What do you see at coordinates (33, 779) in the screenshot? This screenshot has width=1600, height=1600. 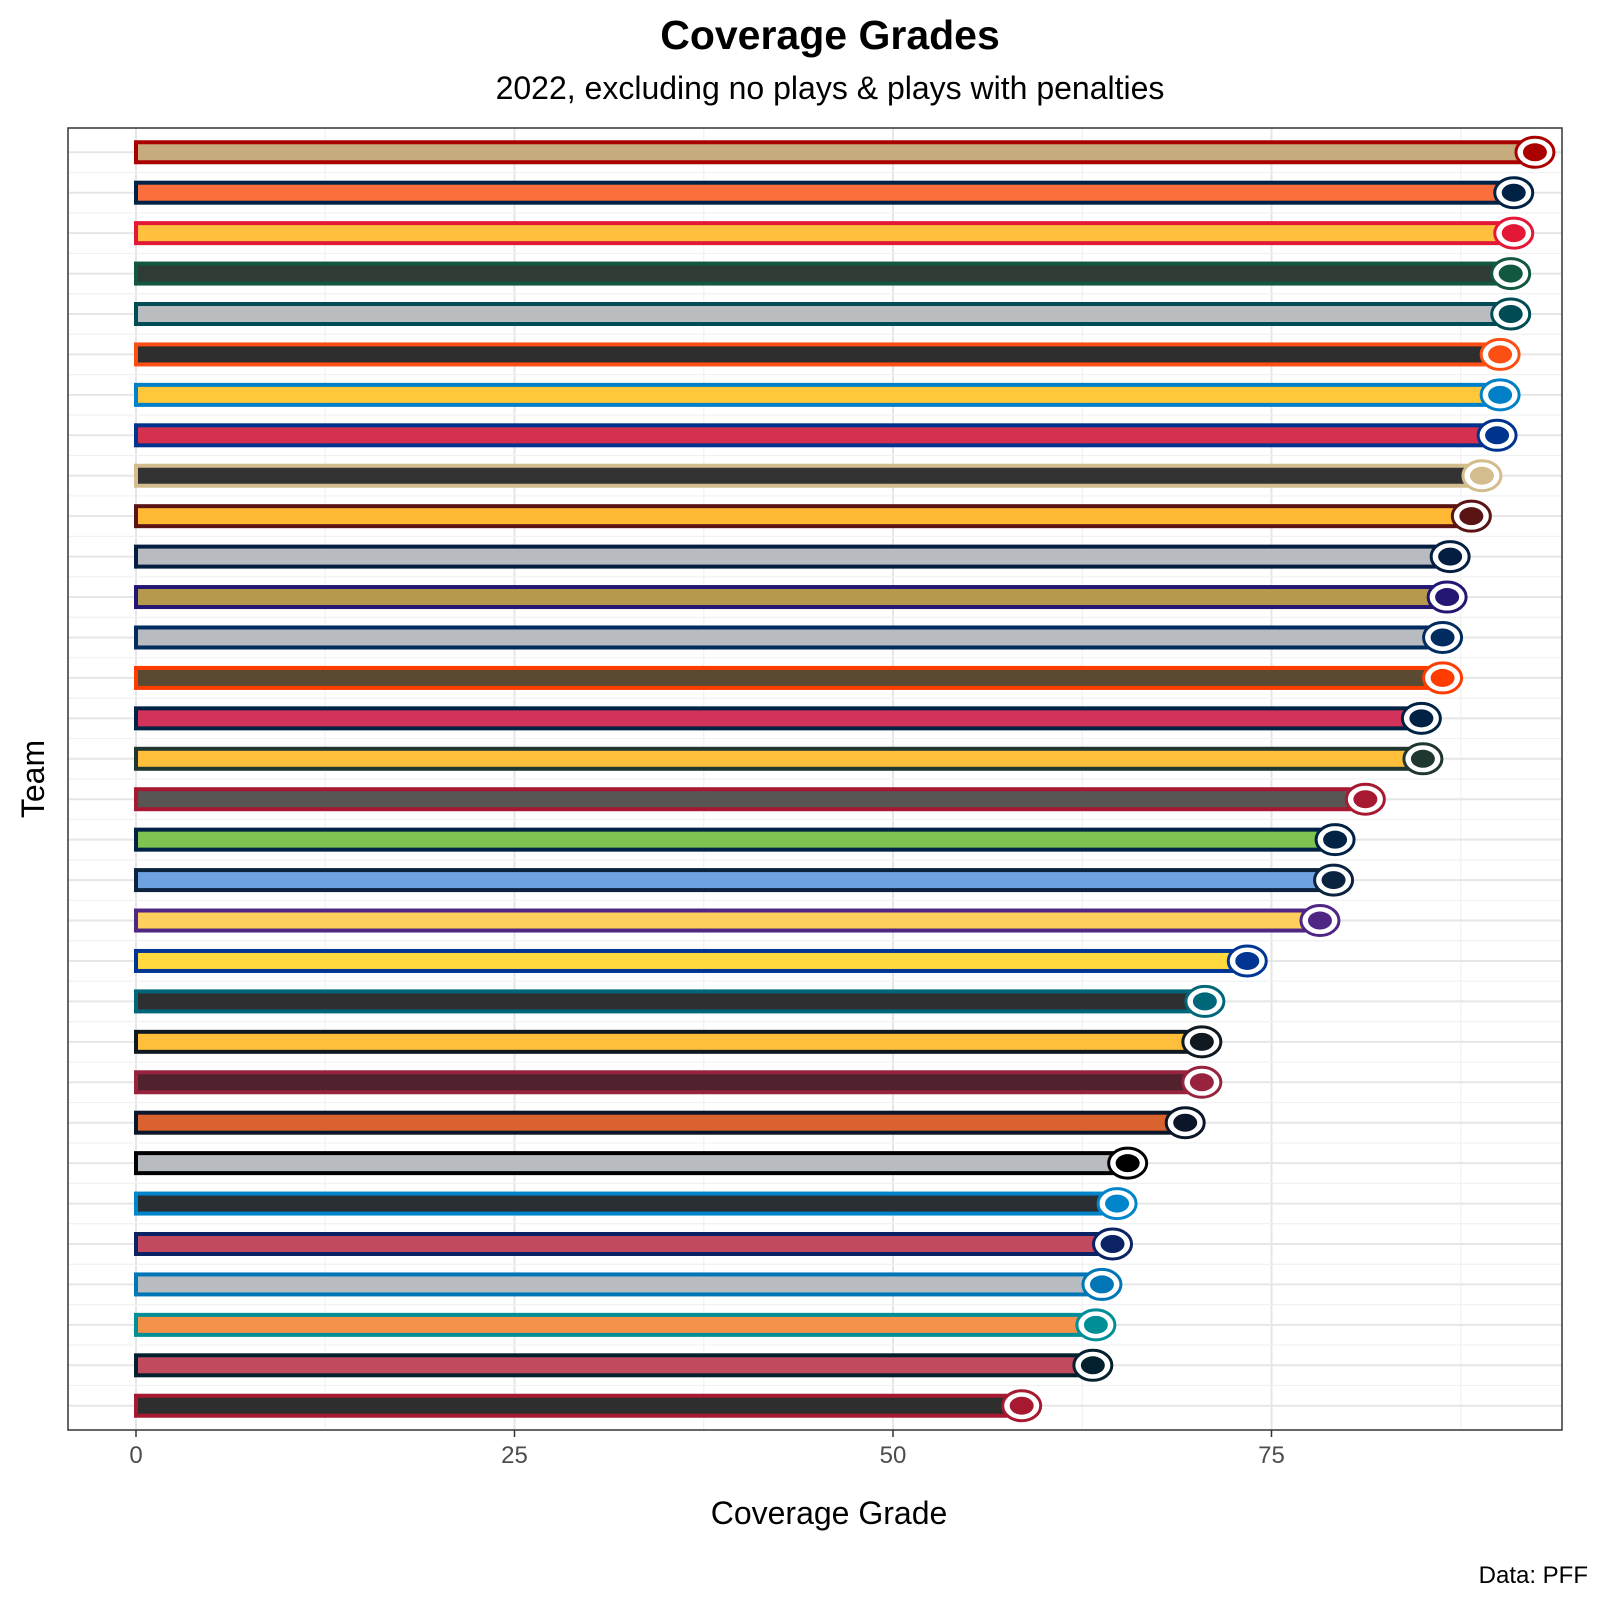 I see `y-axis-label: Team` at bounding box center [33, 779].